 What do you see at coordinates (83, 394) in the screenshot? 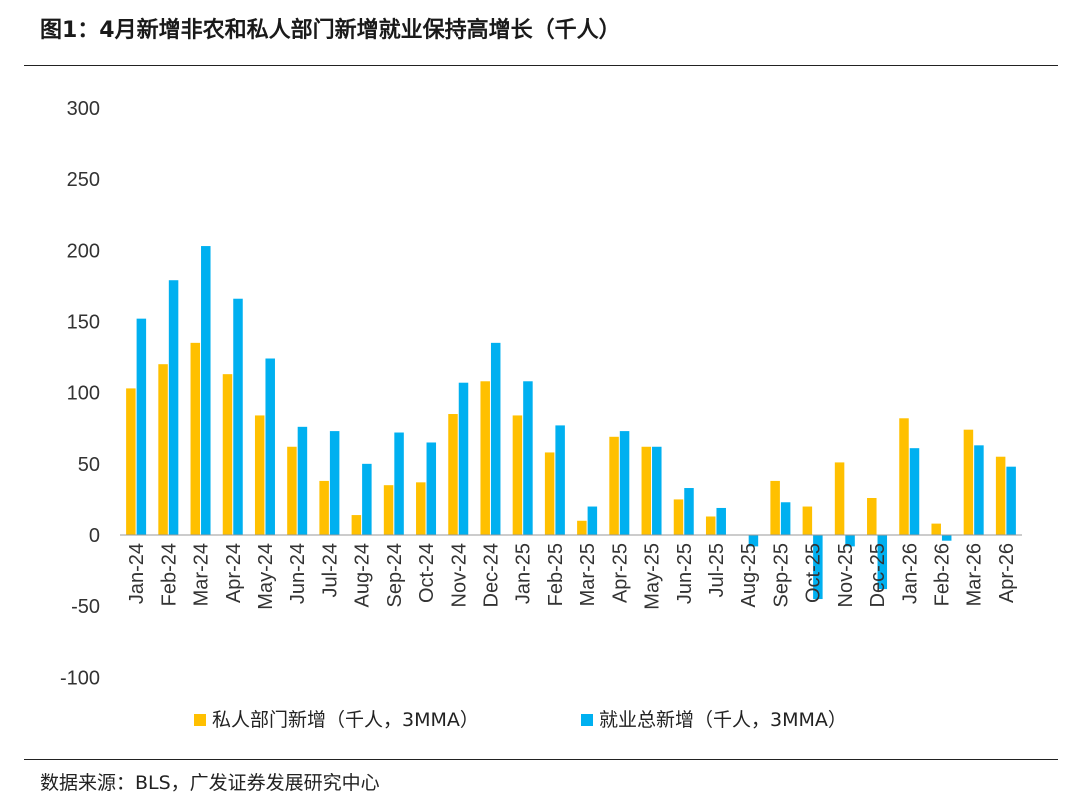
I see `y-tick-label: 100` at bounding box center [83, 394].